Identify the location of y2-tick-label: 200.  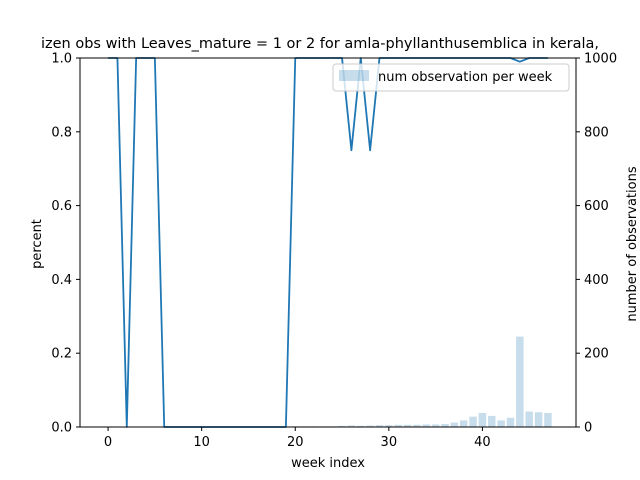
(596, 354).